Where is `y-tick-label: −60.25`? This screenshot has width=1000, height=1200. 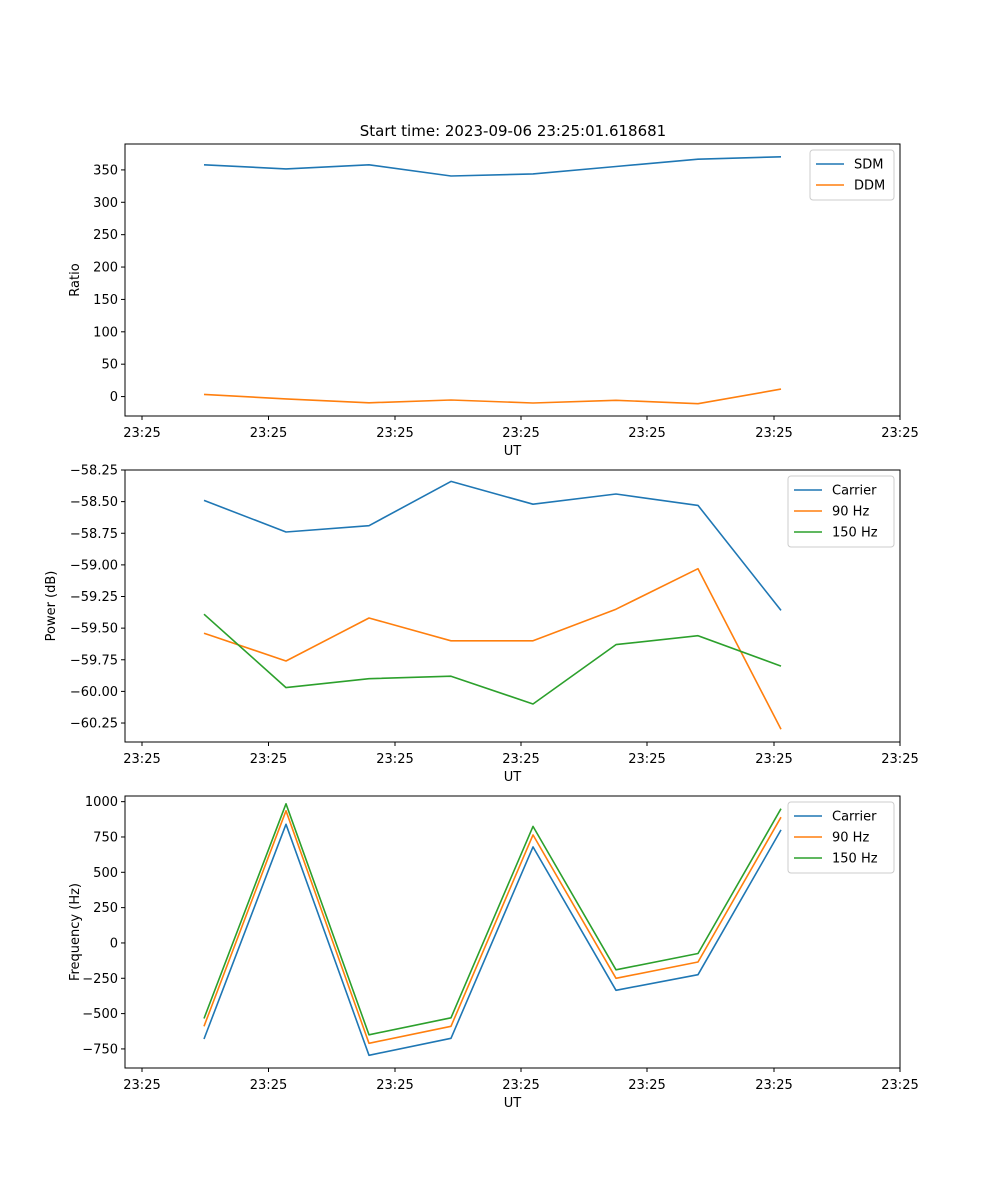
y-tick-label: −60.25 is located at coordinates (94, 724).